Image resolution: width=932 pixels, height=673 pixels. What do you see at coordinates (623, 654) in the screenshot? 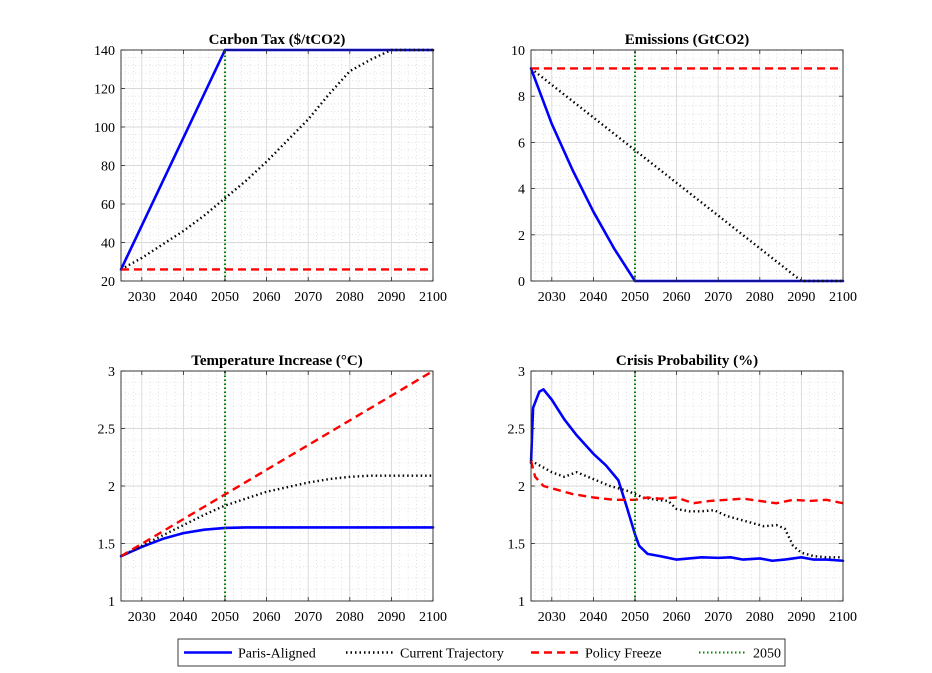
I see `legend-label-policy-freeze: Policy Freeze` at bounding box center [623, 654].